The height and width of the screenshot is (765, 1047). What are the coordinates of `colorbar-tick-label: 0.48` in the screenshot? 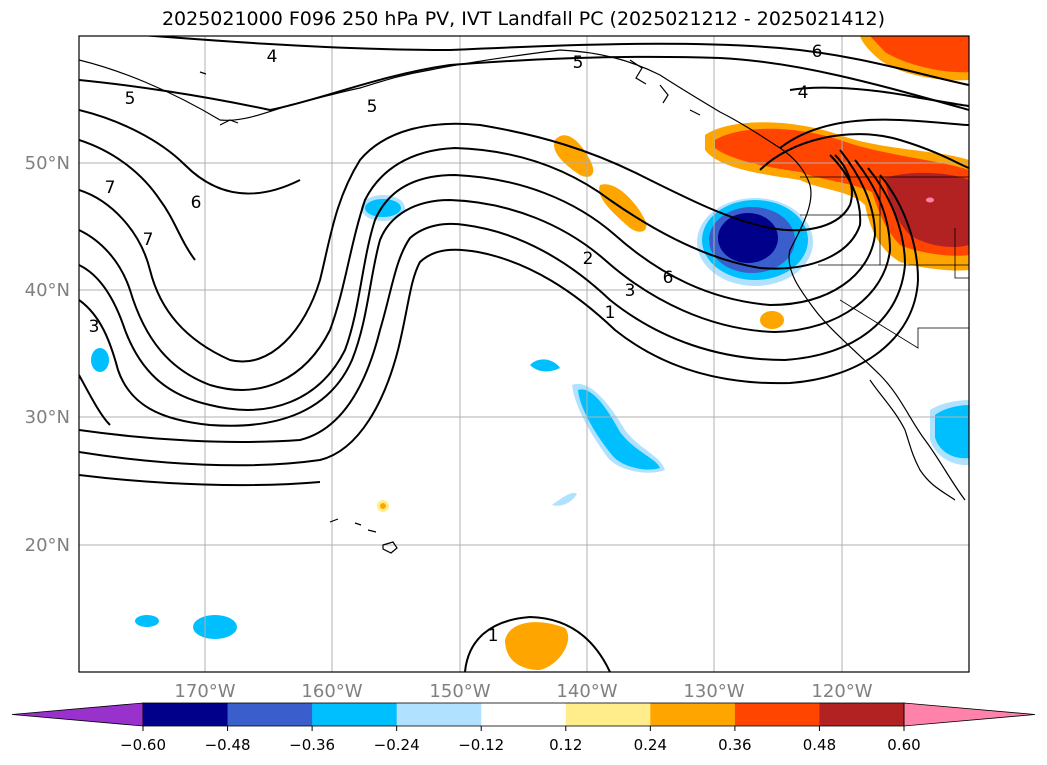 It's located at (819, 745).